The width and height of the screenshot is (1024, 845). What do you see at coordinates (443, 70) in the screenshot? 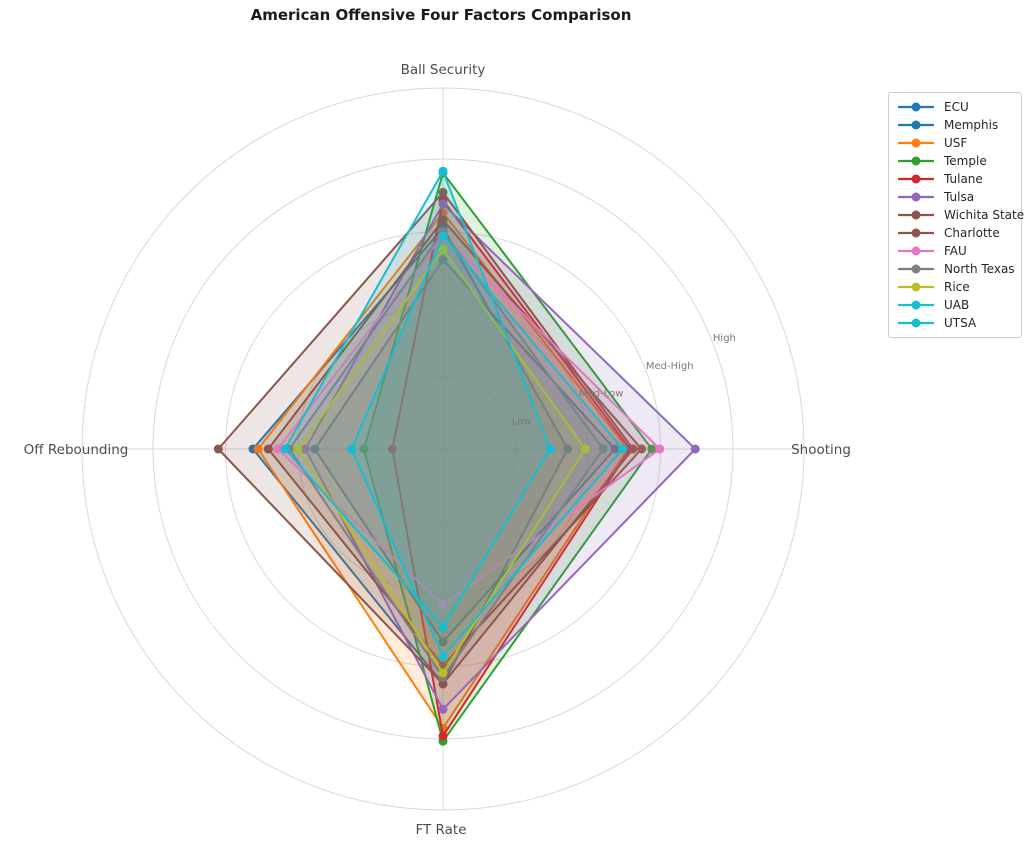
I see `axis-label-ball-security: Ball Security` at bounding box center [443, 70].